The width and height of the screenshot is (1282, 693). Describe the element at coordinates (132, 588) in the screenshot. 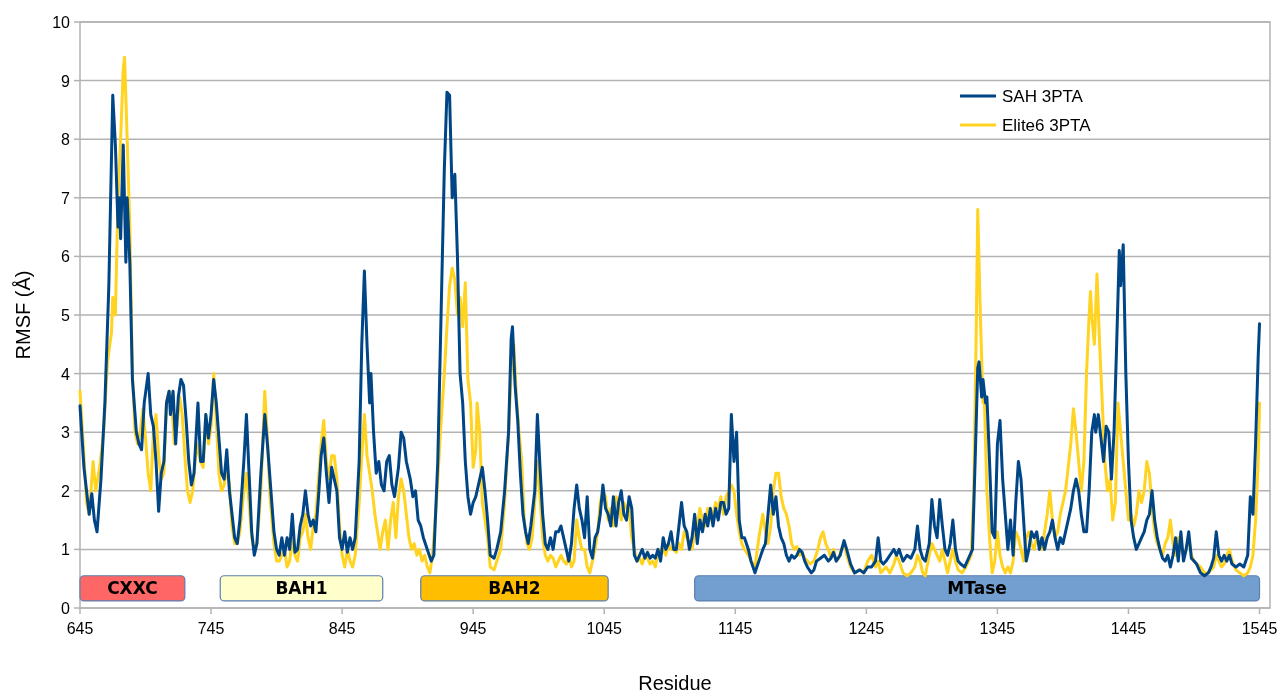

I see `band-label: CXXC` at that location.